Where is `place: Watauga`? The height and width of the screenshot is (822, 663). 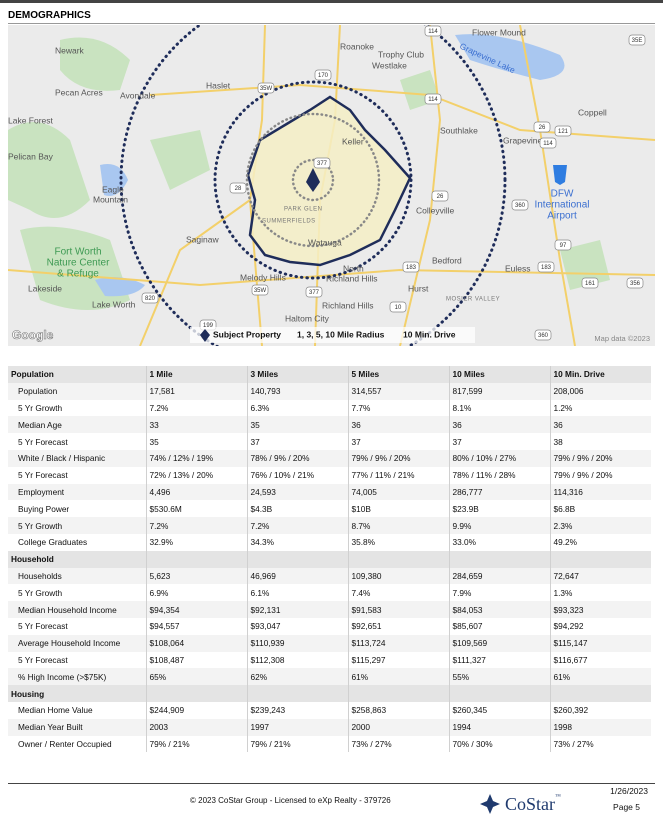 place: Watauga is located at coordinates (325, 242).